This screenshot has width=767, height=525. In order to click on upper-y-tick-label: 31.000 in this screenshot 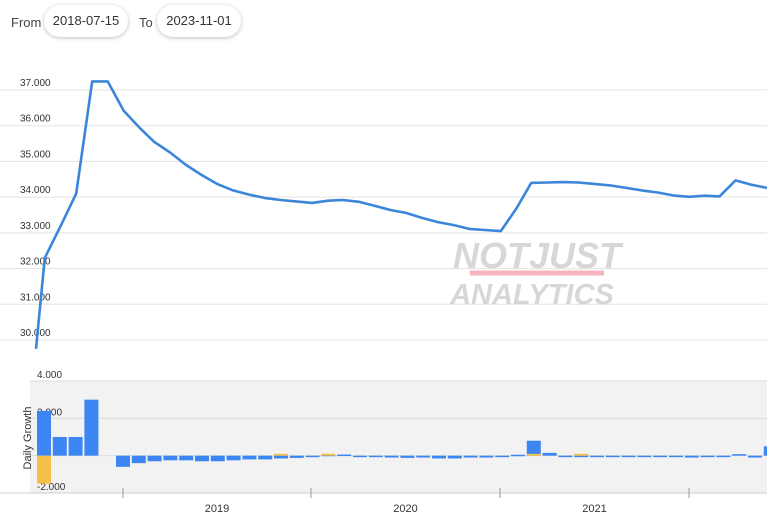, I will do `click(35, 297)`.